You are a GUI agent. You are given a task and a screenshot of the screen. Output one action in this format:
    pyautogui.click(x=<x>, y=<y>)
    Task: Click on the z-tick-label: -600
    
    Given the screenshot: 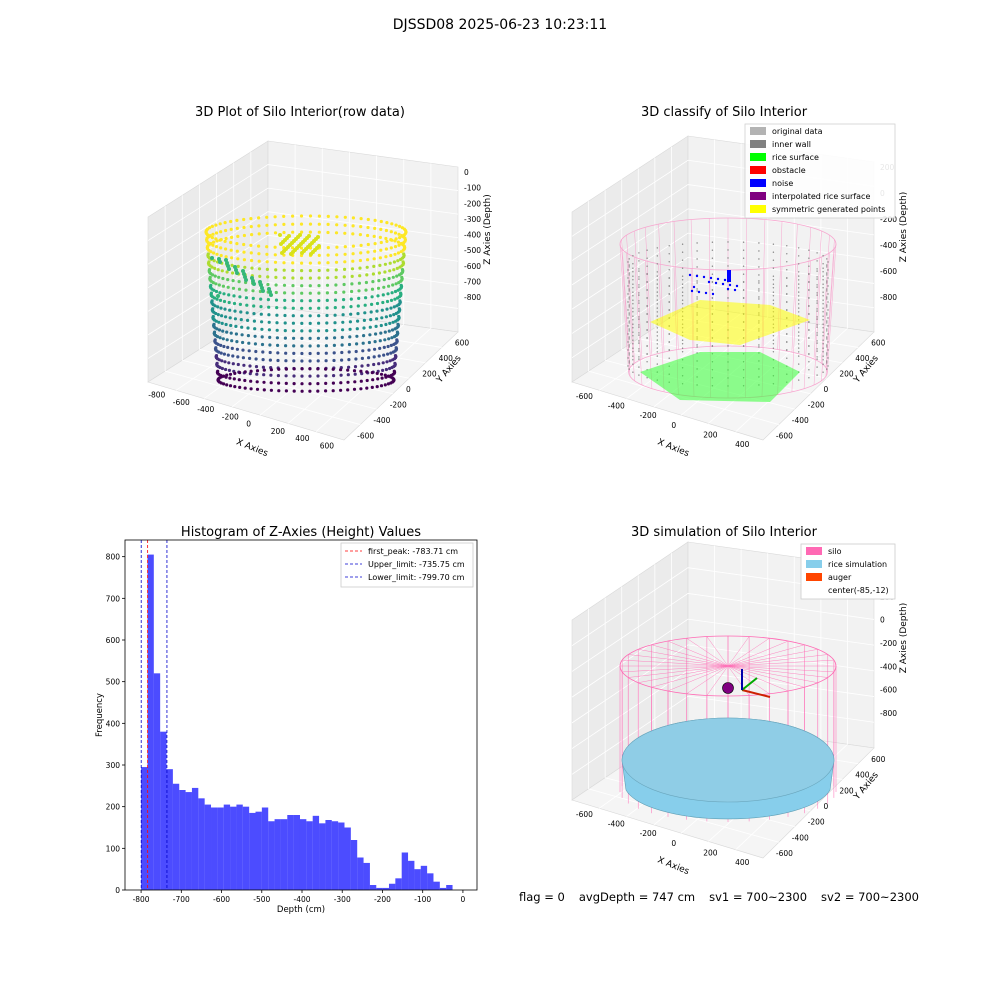 What is the action you would take?
    pyautogui.click(x=888, y=271)
    